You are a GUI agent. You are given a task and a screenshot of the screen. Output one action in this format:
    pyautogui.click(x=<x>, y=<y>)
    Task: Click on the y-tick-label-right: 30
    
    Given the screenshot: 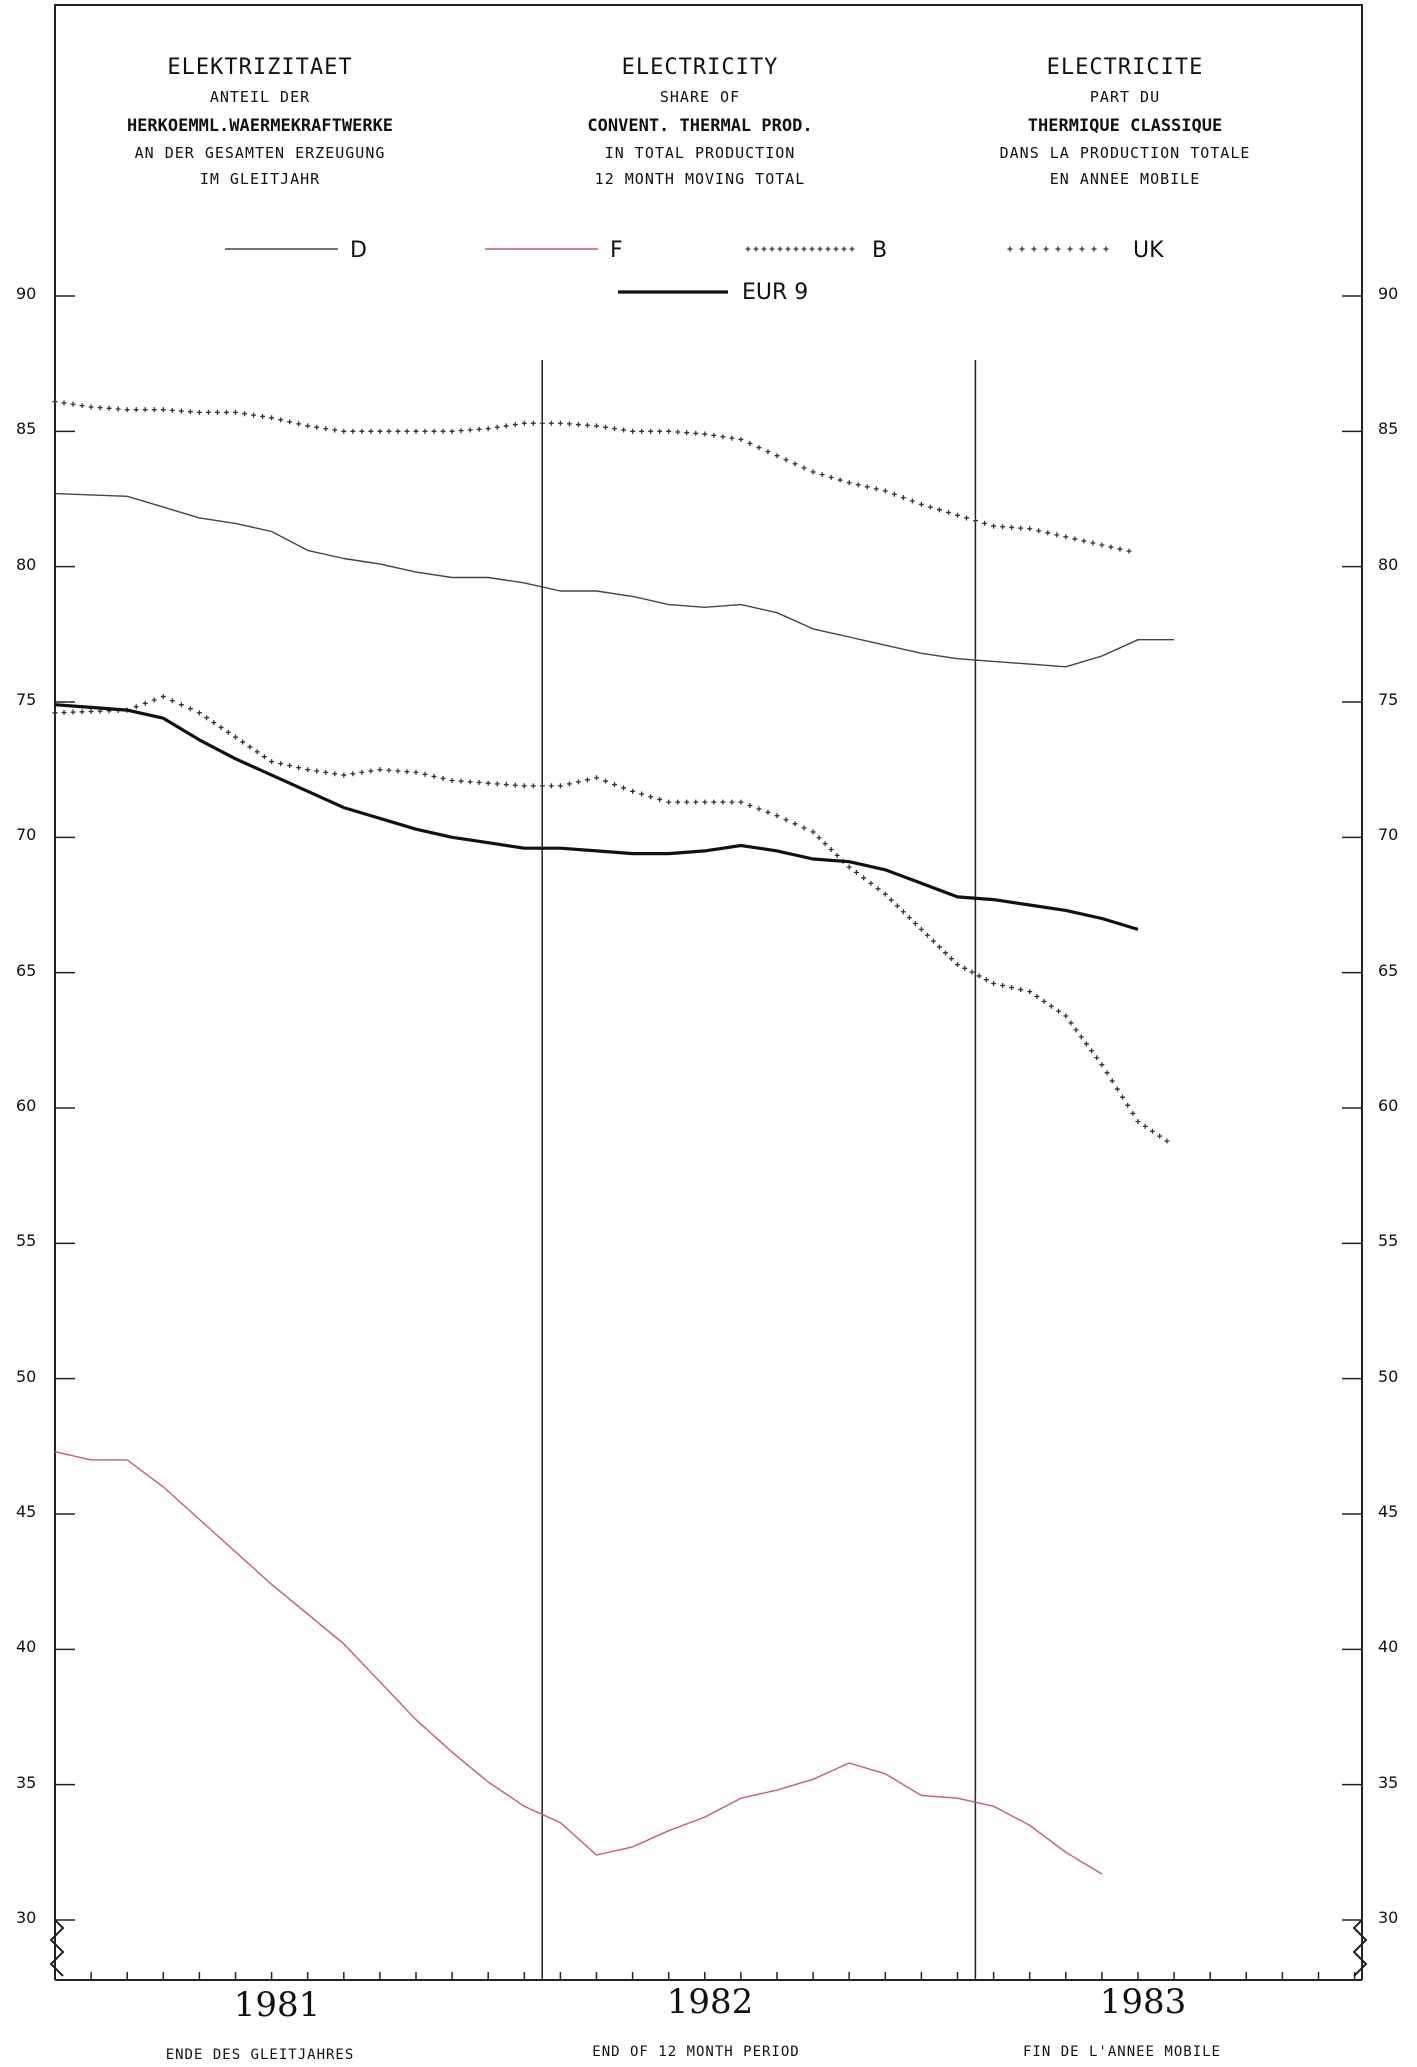 What is the action you would take?
    pyautogui.click(x=1388, y=1917)
    